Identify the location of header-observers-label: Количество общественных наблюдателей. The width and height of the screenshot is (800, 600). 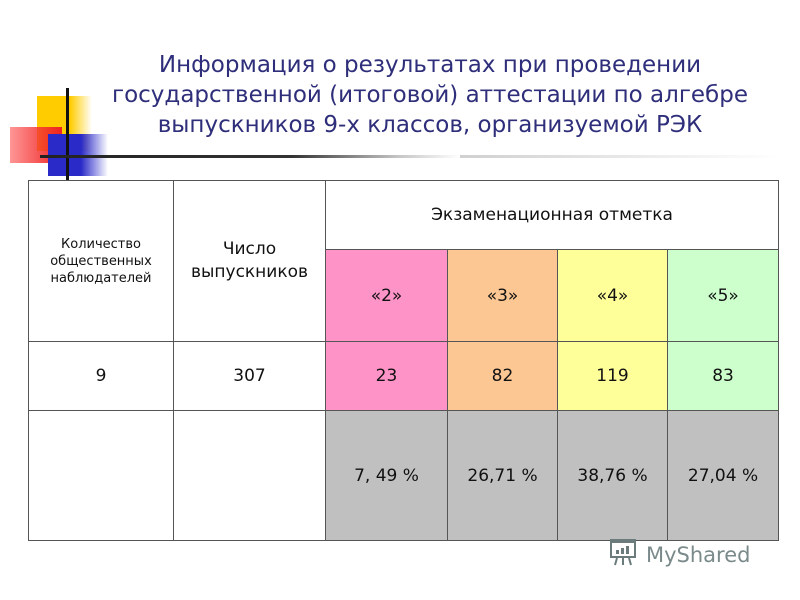
(101, 261).